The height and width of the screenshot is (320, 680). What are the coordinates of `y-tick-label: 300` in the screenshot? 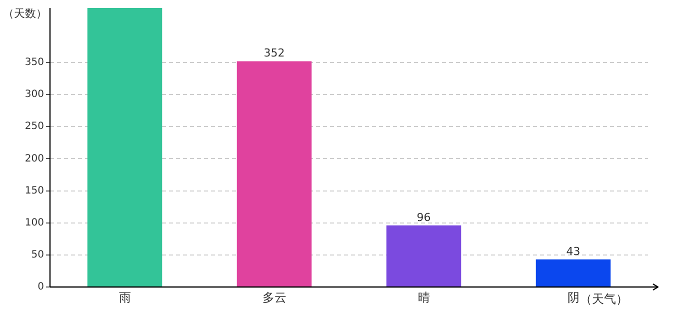 It's located at (34, 94).